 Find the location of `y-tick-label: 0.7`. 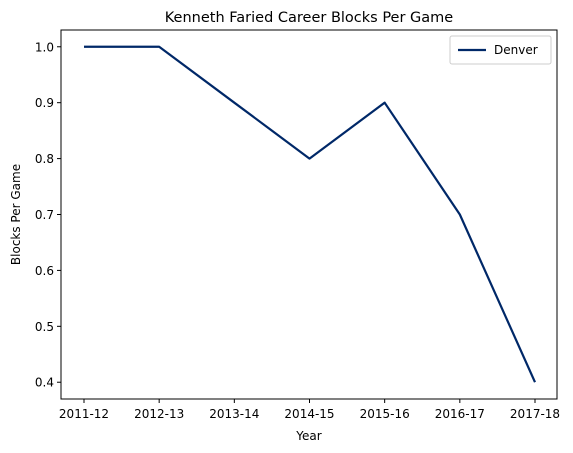

y-tick-label: 0.7 is located at coordinates (44, 215).